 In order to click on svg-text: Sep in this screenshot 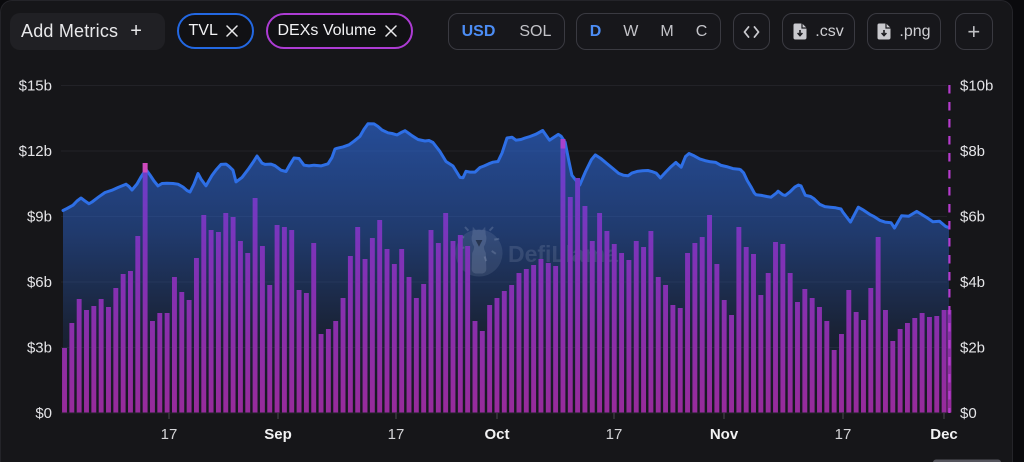, I will do `click(278, 434)`.